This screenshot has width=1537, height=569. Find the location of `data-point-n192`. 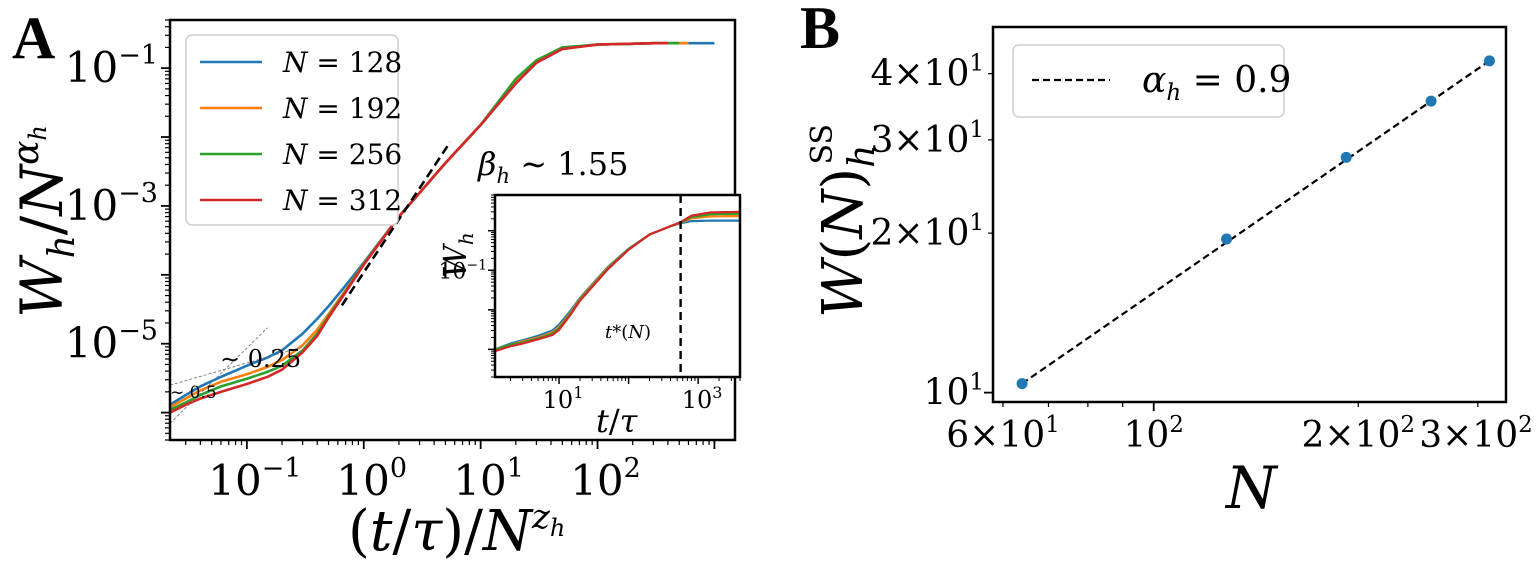

data-point-n192 is located at coordinates (1346, 157).